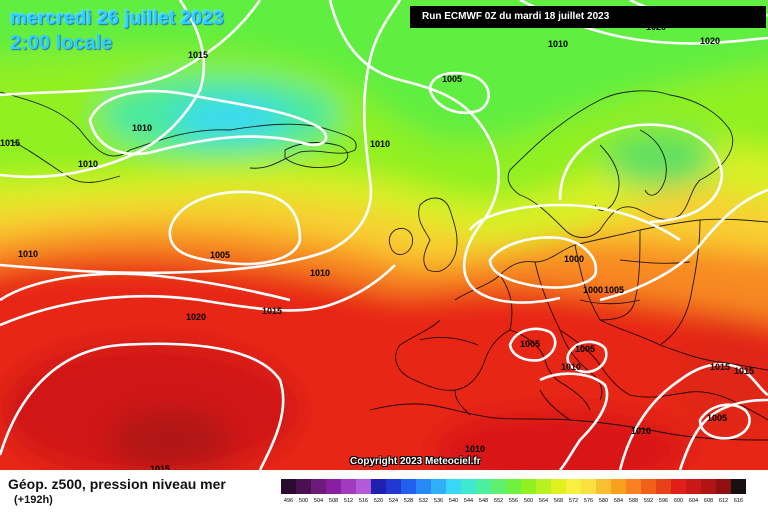 The height and width of the screenshot is (512, 768). I want to click on legend-step-label: 612, so click(723, 501).